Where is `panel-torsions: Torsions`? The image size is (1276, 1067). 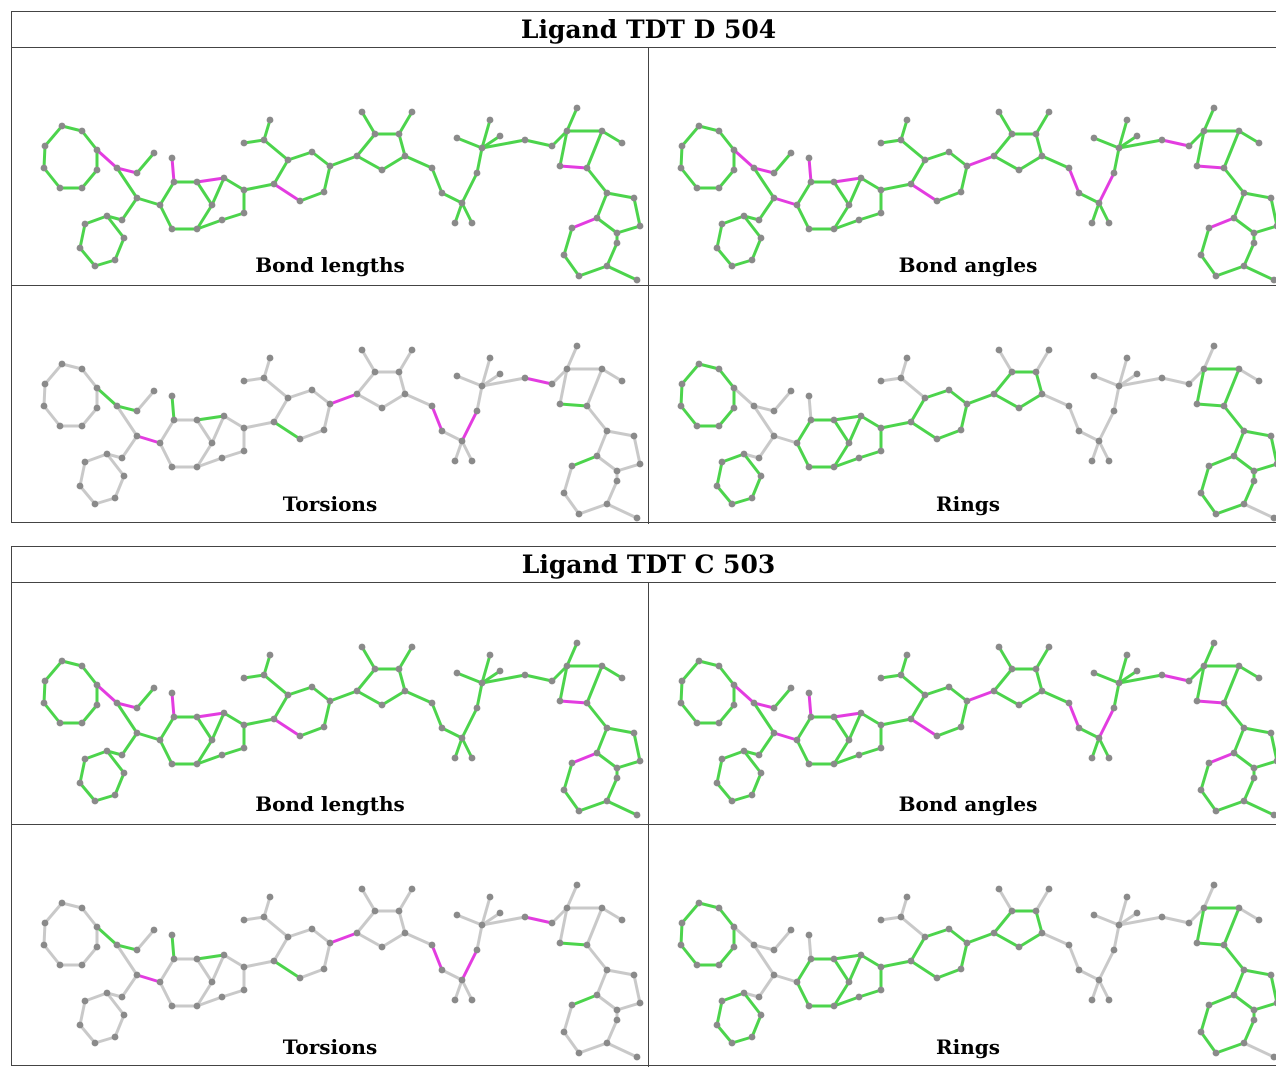 panel-torsions: Torsions is located at coordinates (330, 405).